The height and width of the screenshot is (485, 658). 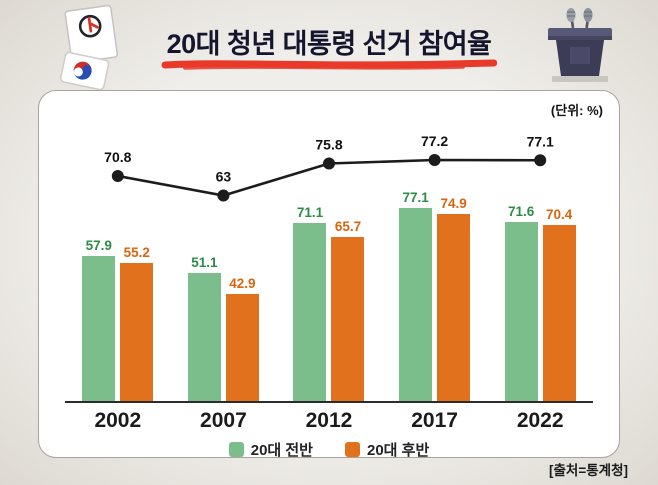 I want to click on bar-value-label: 71.1, so click(x=310, y=213).